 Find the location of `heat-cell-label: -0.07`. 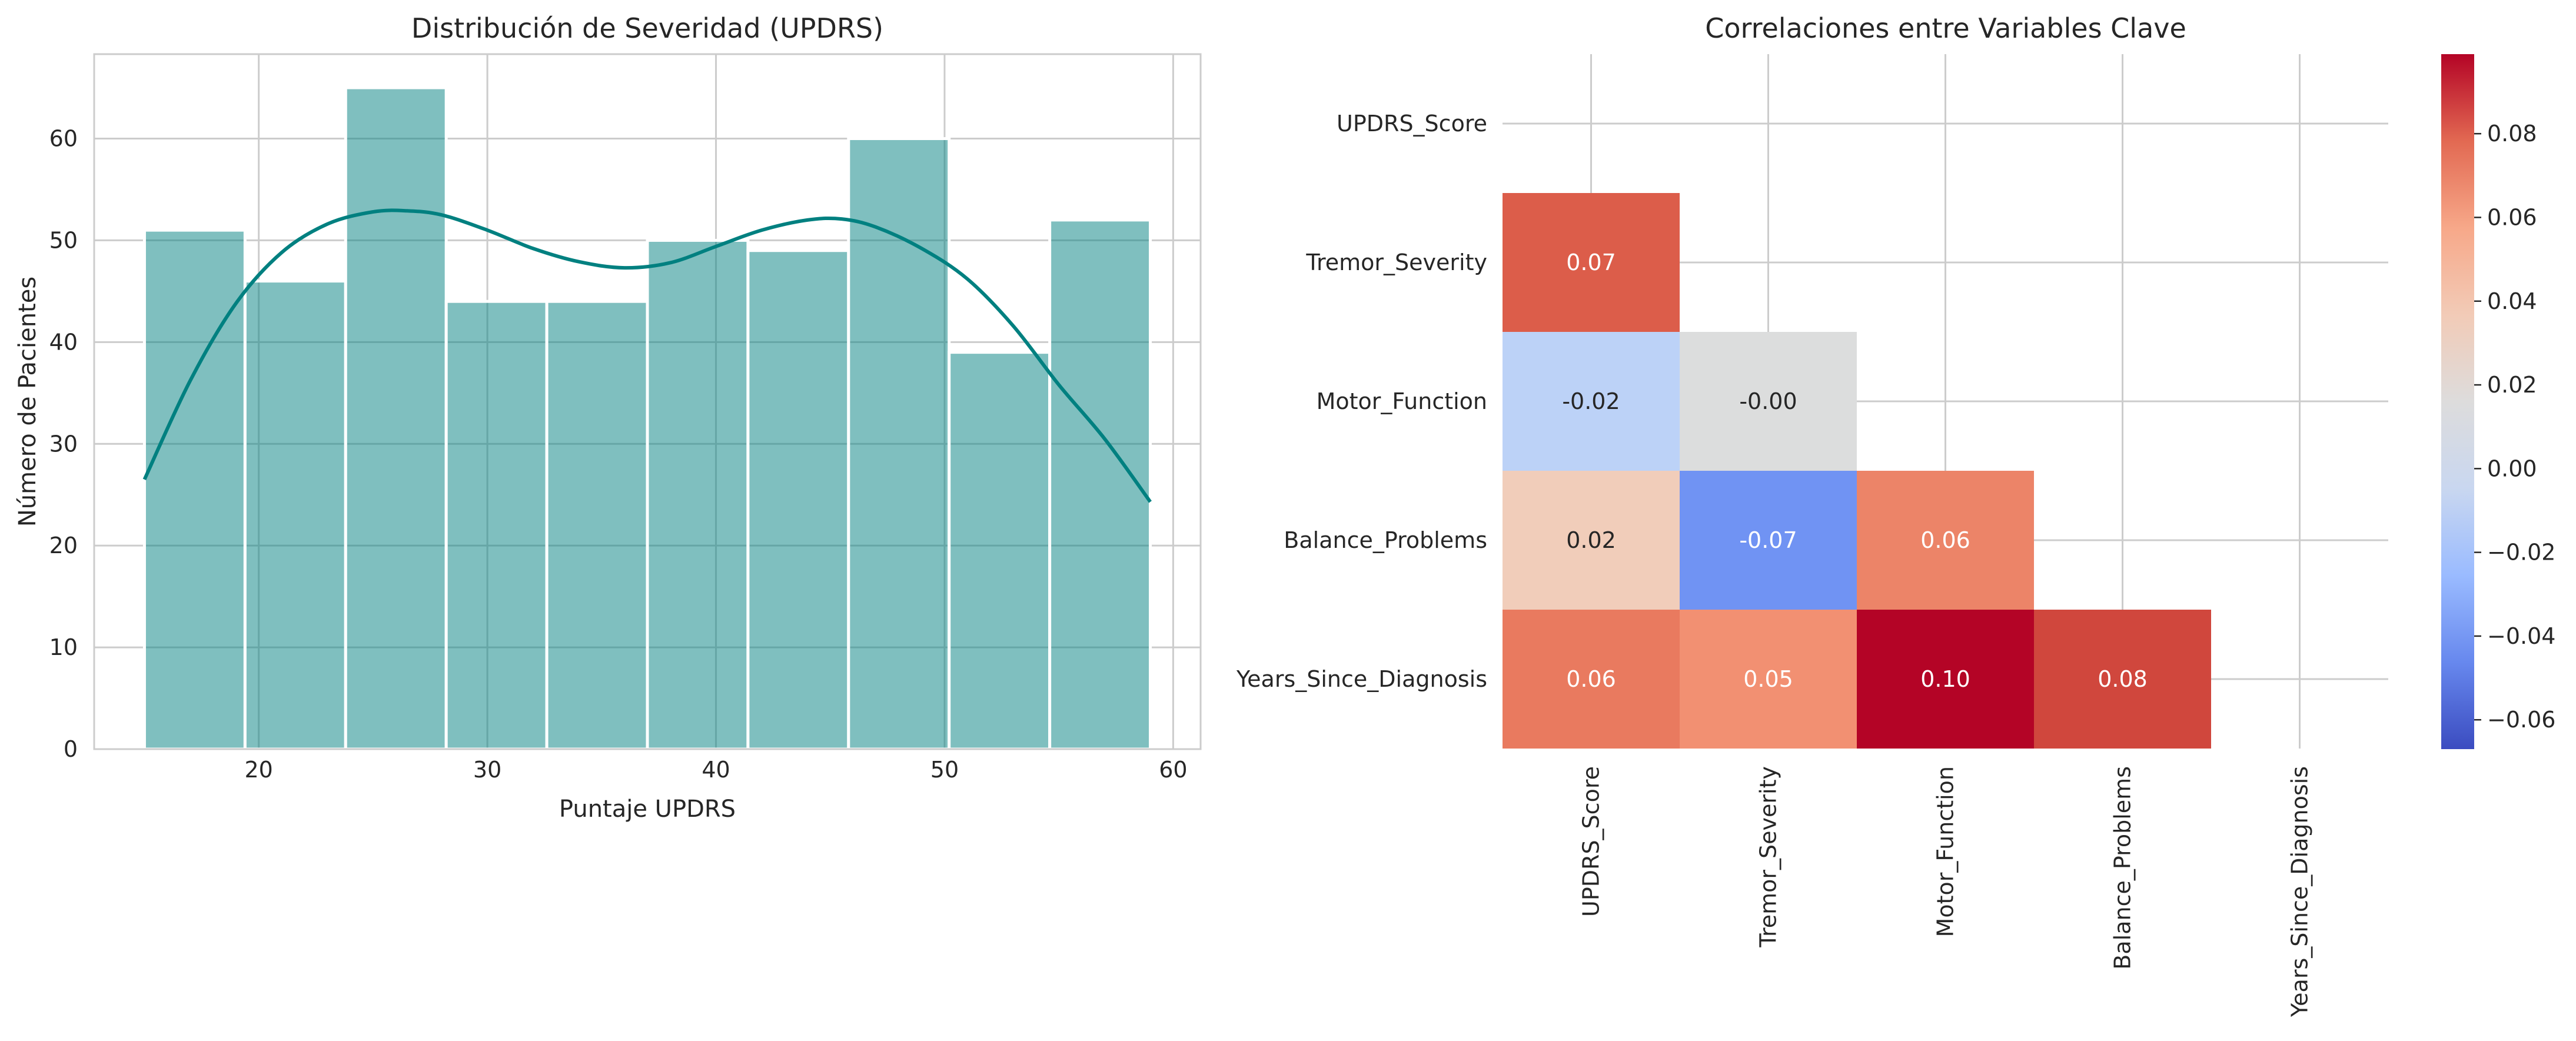

heat-cell-label: -0.07 is located at coordinates (1768, 540).